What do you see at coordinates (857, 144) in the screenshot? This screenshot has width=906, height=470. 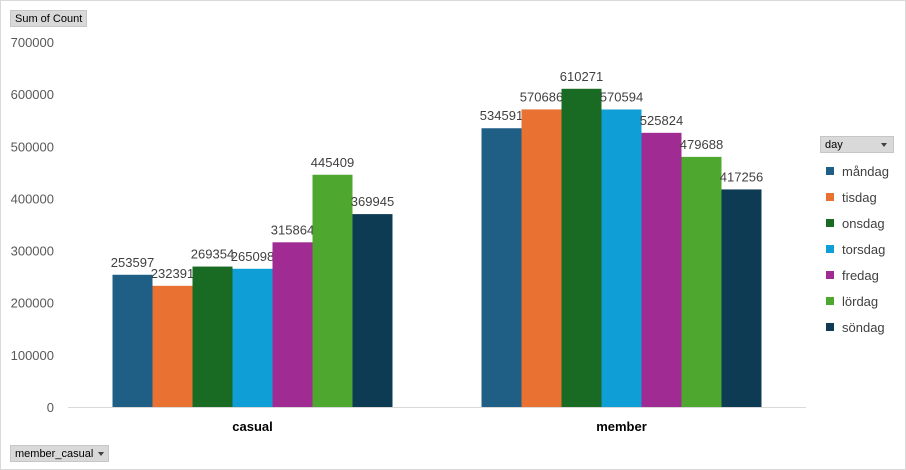 I see `legend-field-button: day` at bounding box center [857, 144].